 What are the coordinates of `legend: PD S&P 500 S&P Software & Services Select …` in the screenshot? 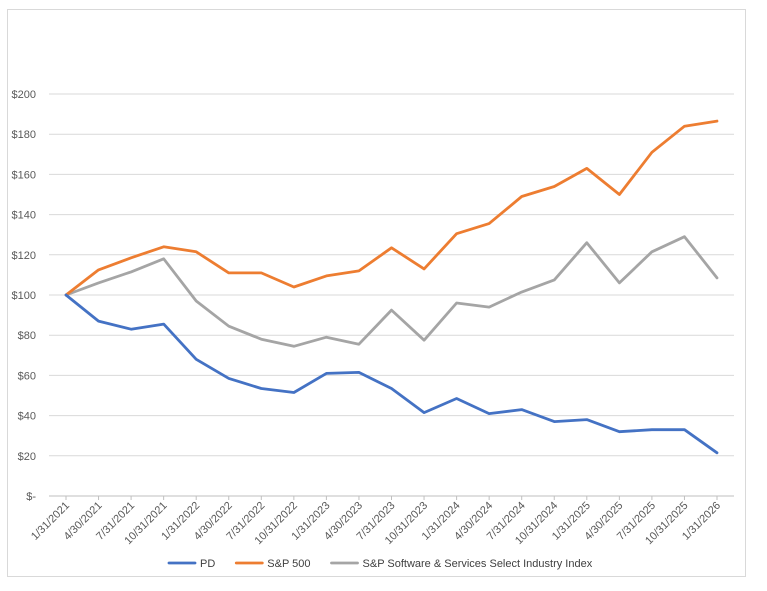 It's located at (380, 564).